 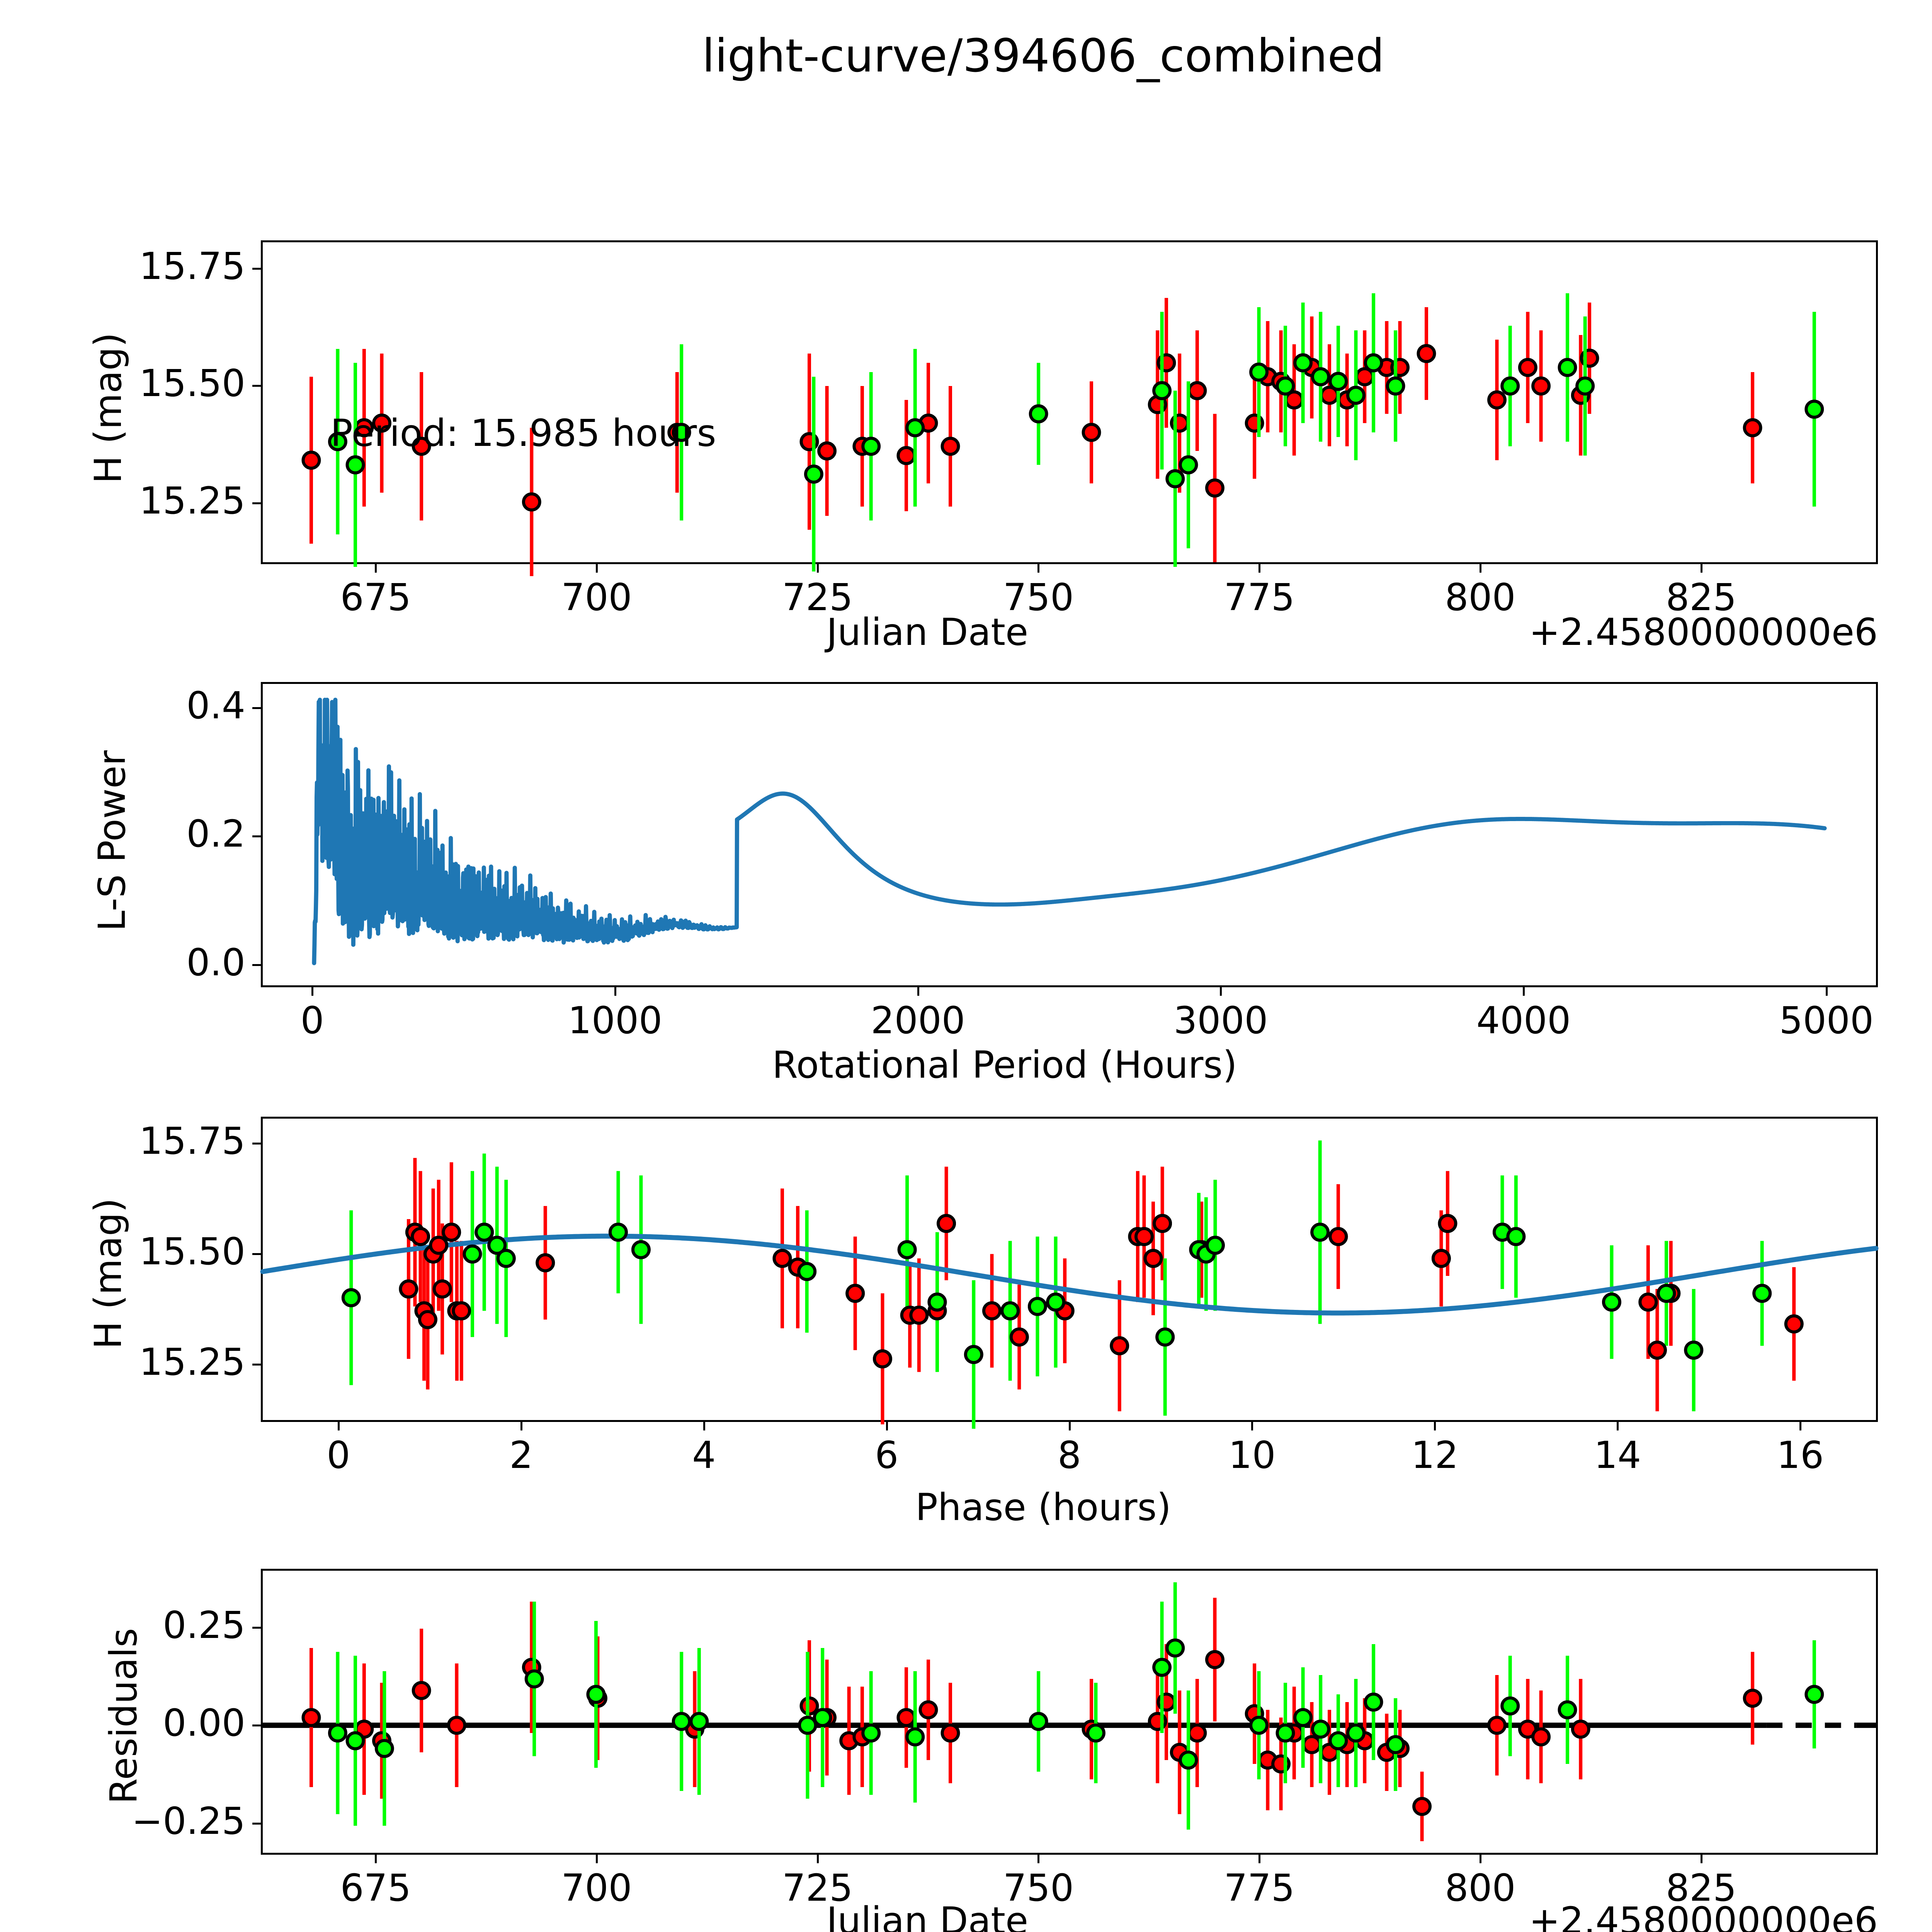 I want to click on lightcurve-x-axis-label: Julian Date, so click(x=928, y=632).